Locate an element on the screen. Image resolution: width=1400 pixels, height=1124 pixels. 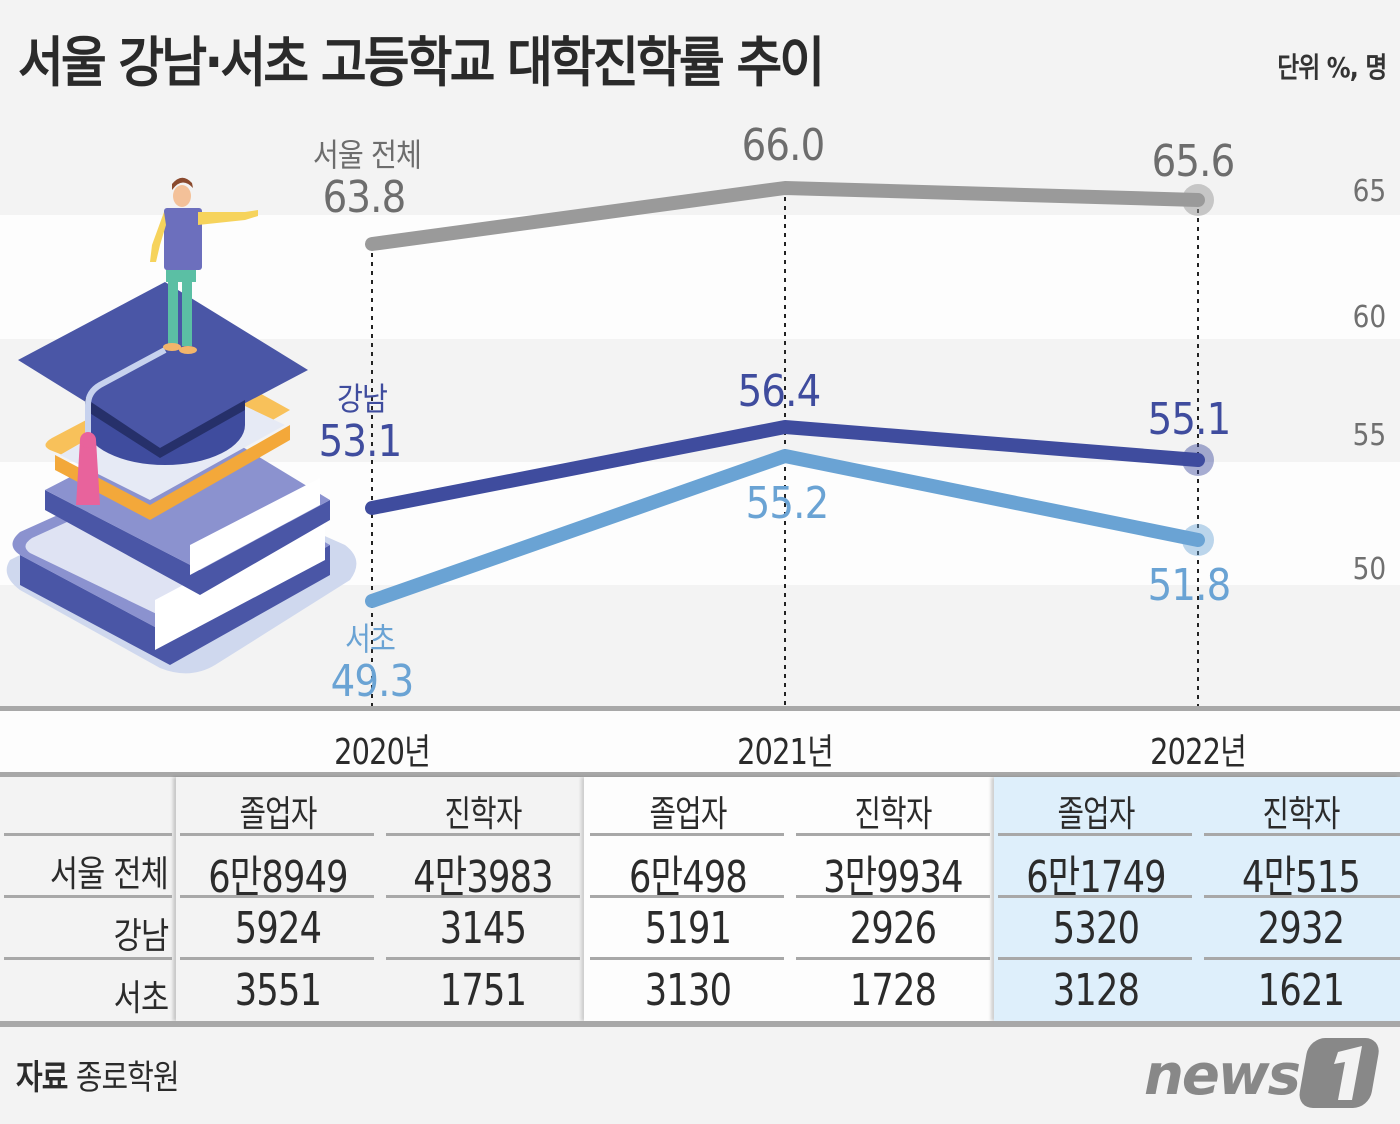
table-cell: 3만9934 is located at coordinates (893, 877).